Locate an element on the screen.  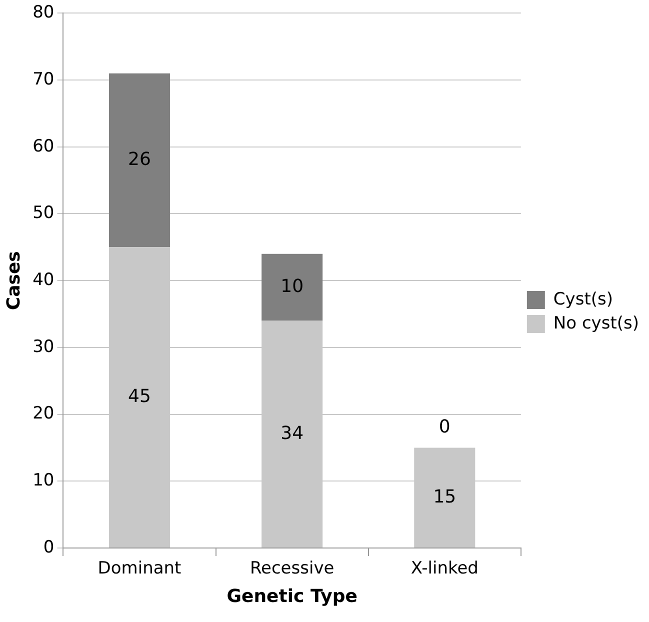
data-label: 0 is located at coordinates (444, 427).